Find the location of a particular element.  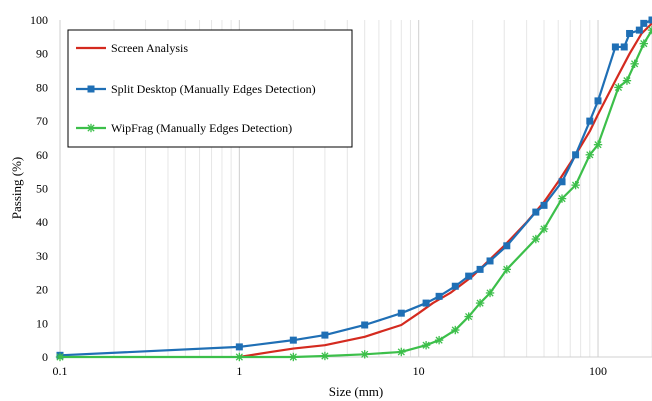

legend-entry: Screen Analysis is located at coordinates (132, 48).